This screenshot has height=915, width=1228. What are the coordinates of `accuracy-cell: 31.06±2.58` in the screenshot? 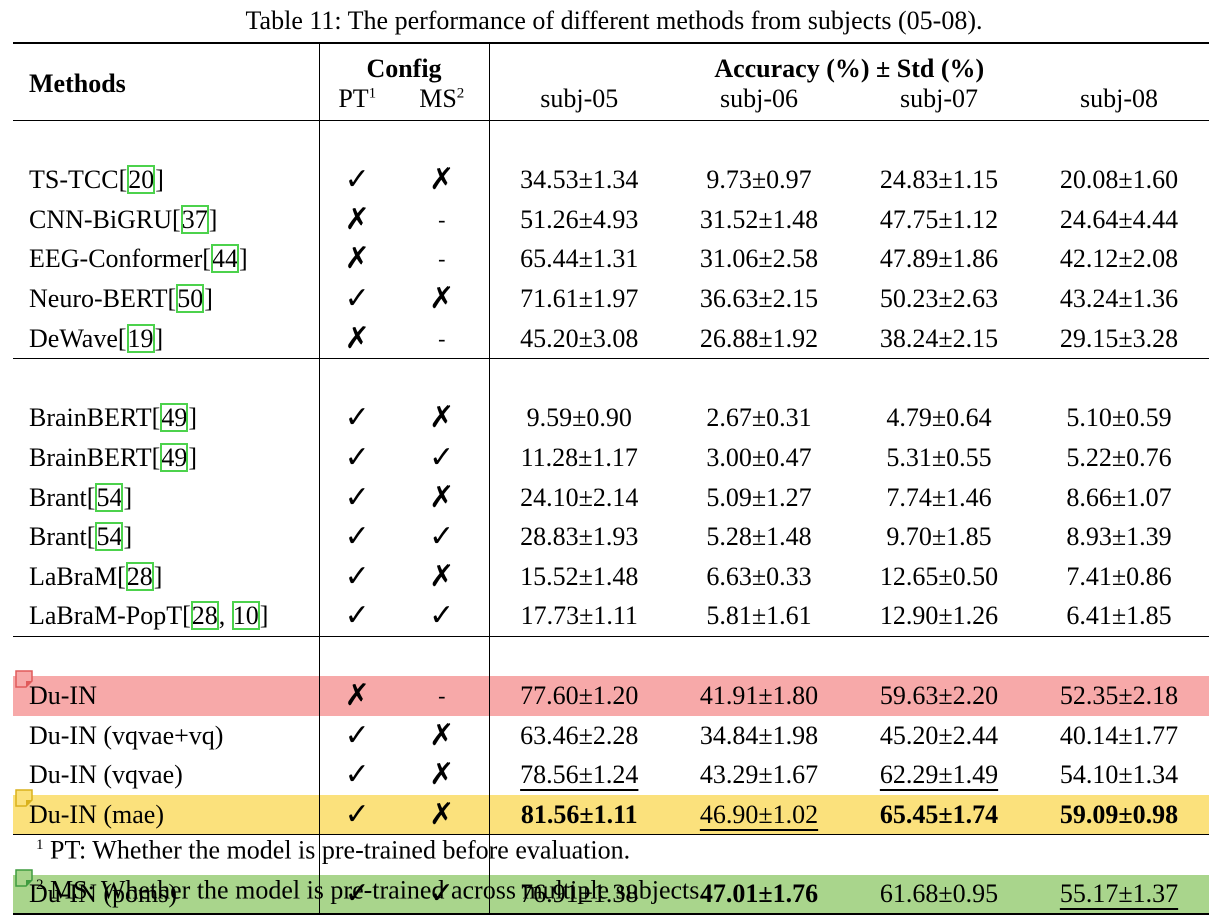 It's located at (759, 260).